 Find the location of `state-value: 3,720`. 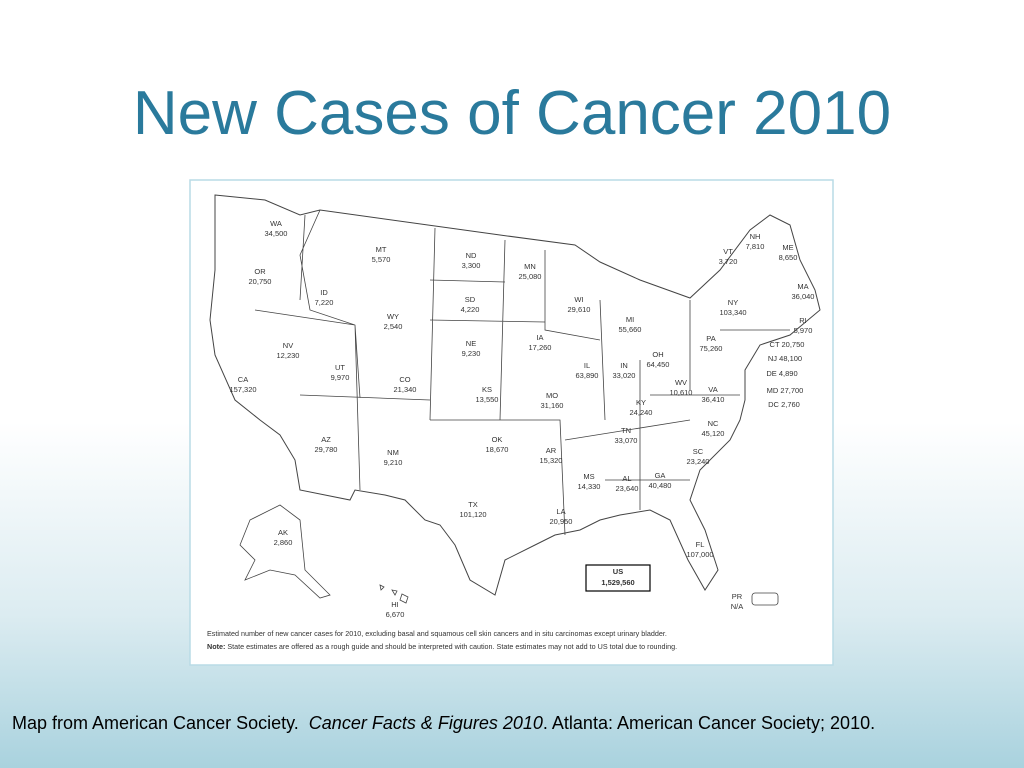

state-value: 3,720 is located at coordinates (728, 261).